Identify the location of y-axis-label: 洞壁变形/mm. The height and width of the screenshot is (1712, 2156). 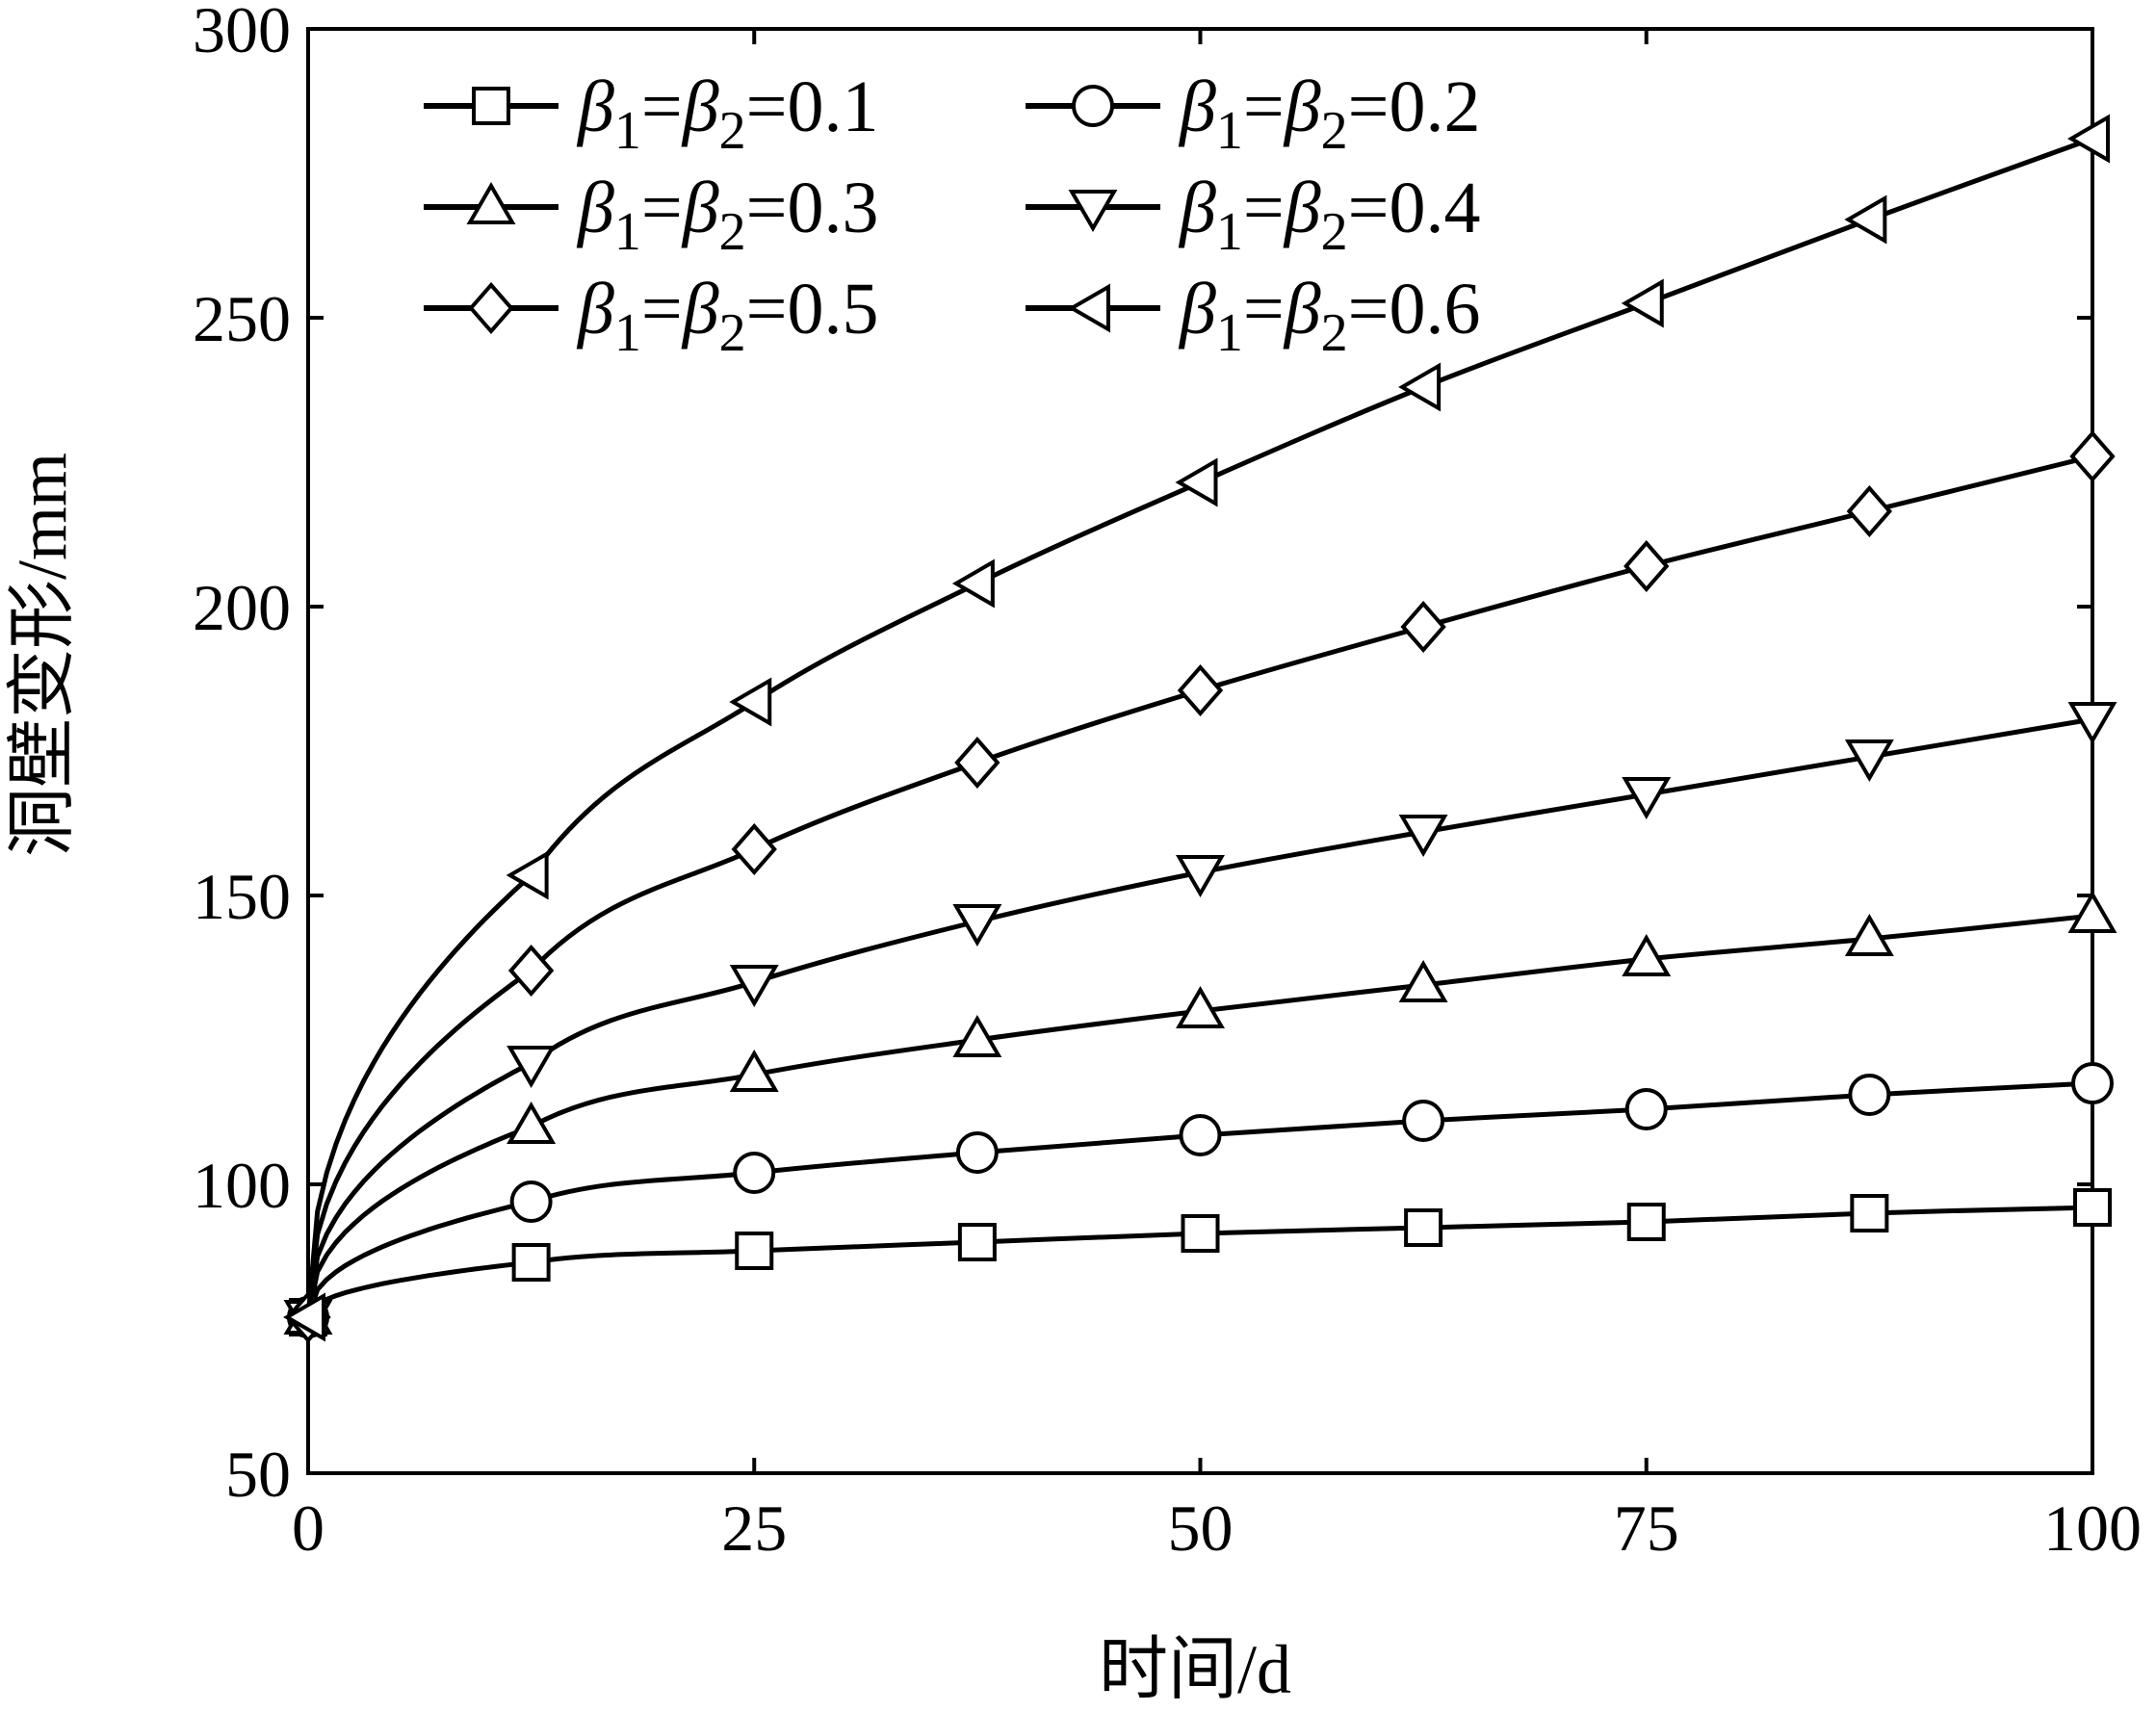
(42, 655).